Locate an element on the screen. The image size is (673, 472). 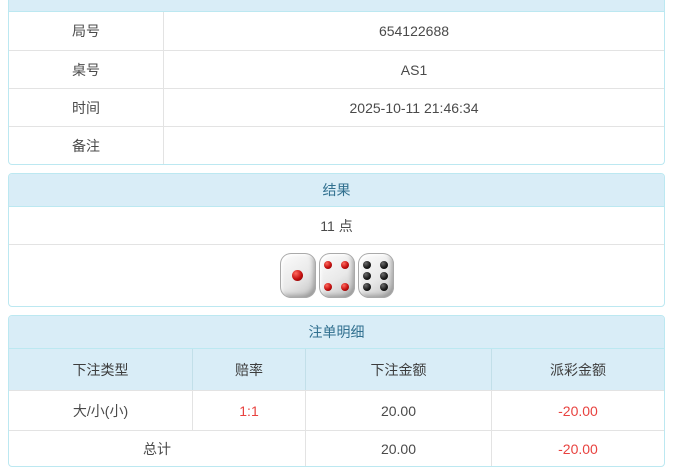
time-value: 2025-10-11 21:46:34 is located at coordinates (414, 107).